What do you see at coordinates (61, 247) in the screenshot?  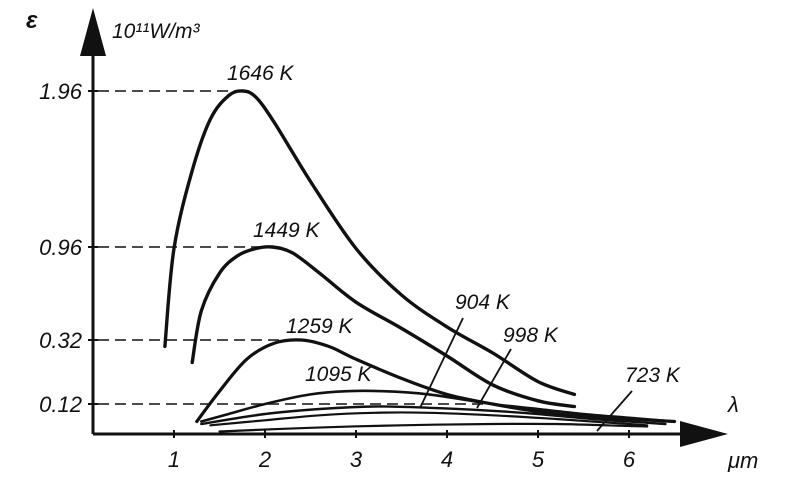 I see `y-tick-label: 0.96` at bounding box center [61, 247].